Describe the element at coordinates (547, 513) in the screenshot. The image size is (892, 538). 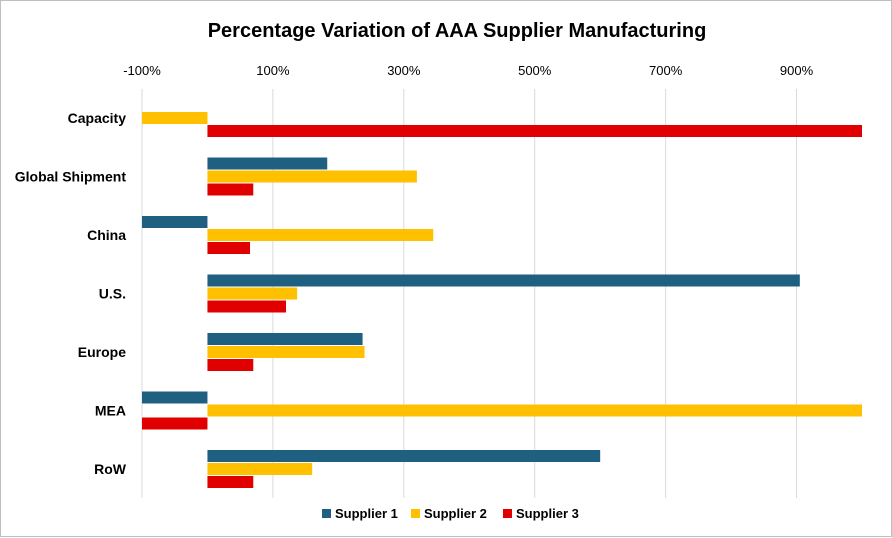
I see `legend-label: Supplier 3` at that location.